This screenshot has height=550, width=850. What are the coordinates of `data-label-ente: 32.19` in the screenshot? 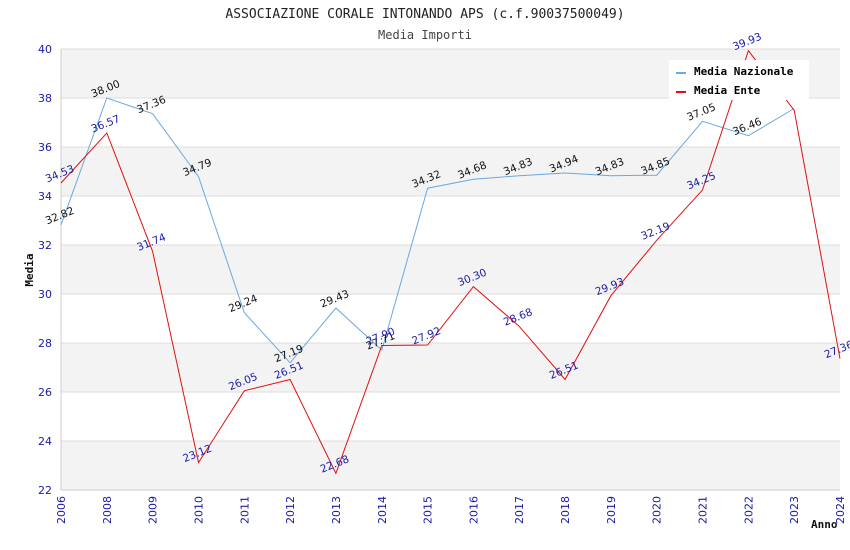 It's located at (655, 231).